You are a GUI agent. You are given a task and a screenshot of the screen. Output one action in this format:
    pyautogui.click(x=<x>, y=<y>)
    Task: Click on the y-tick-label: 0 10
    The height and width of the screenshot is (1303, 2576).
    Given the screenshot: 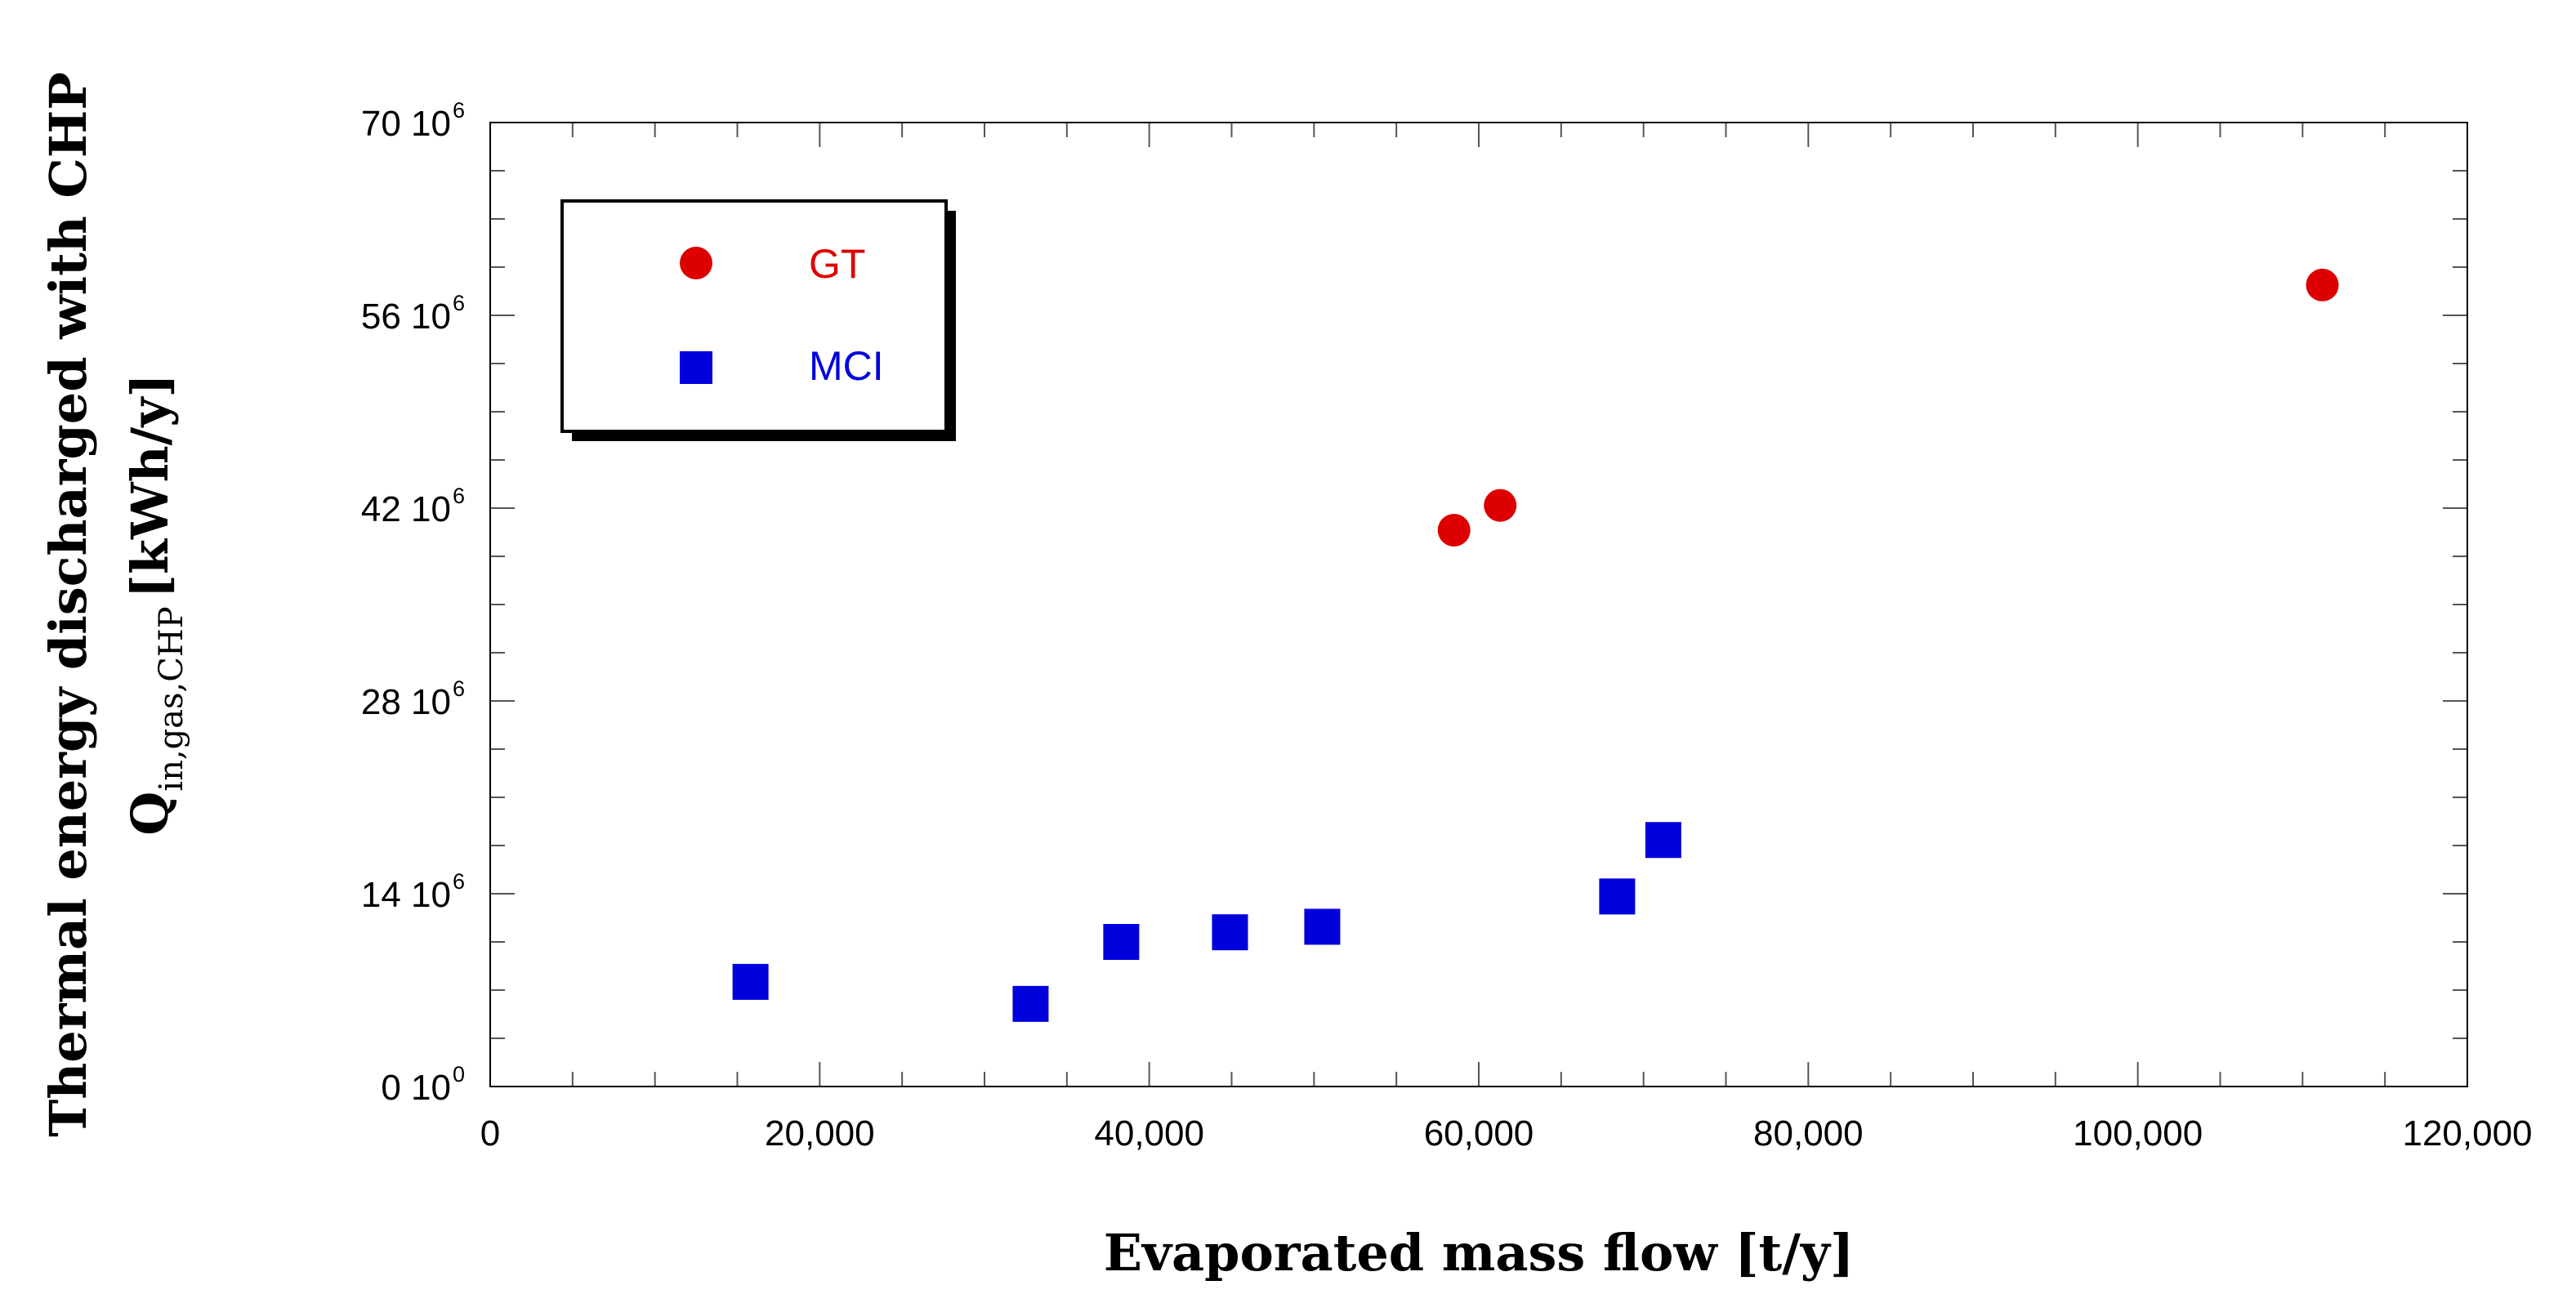 What is the action you would take?
    pyautogui.click(x=416, y=1088)
    